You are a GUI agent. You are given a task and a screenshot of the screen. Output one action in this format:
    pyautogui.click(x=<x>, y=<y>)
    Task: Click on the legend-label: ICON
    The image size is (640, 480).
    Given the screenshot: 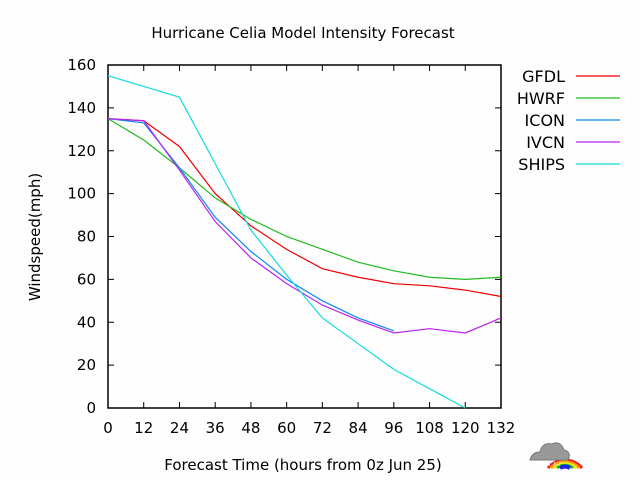 What is the action you would take?
    pyautogui.click(x=545, y=120)
    